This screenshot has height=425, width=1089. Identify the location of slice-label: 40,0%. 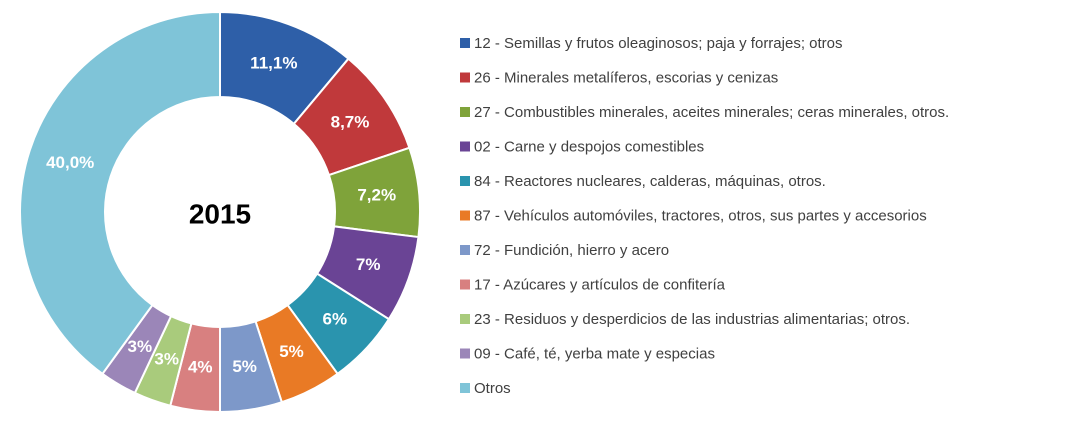
(70, 162).